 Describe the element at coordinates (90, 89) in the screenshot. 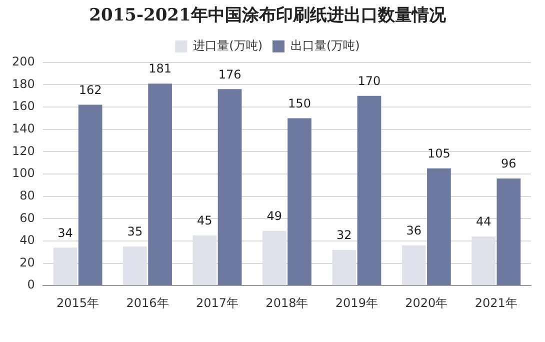

I see `data-label: 162` at that location.